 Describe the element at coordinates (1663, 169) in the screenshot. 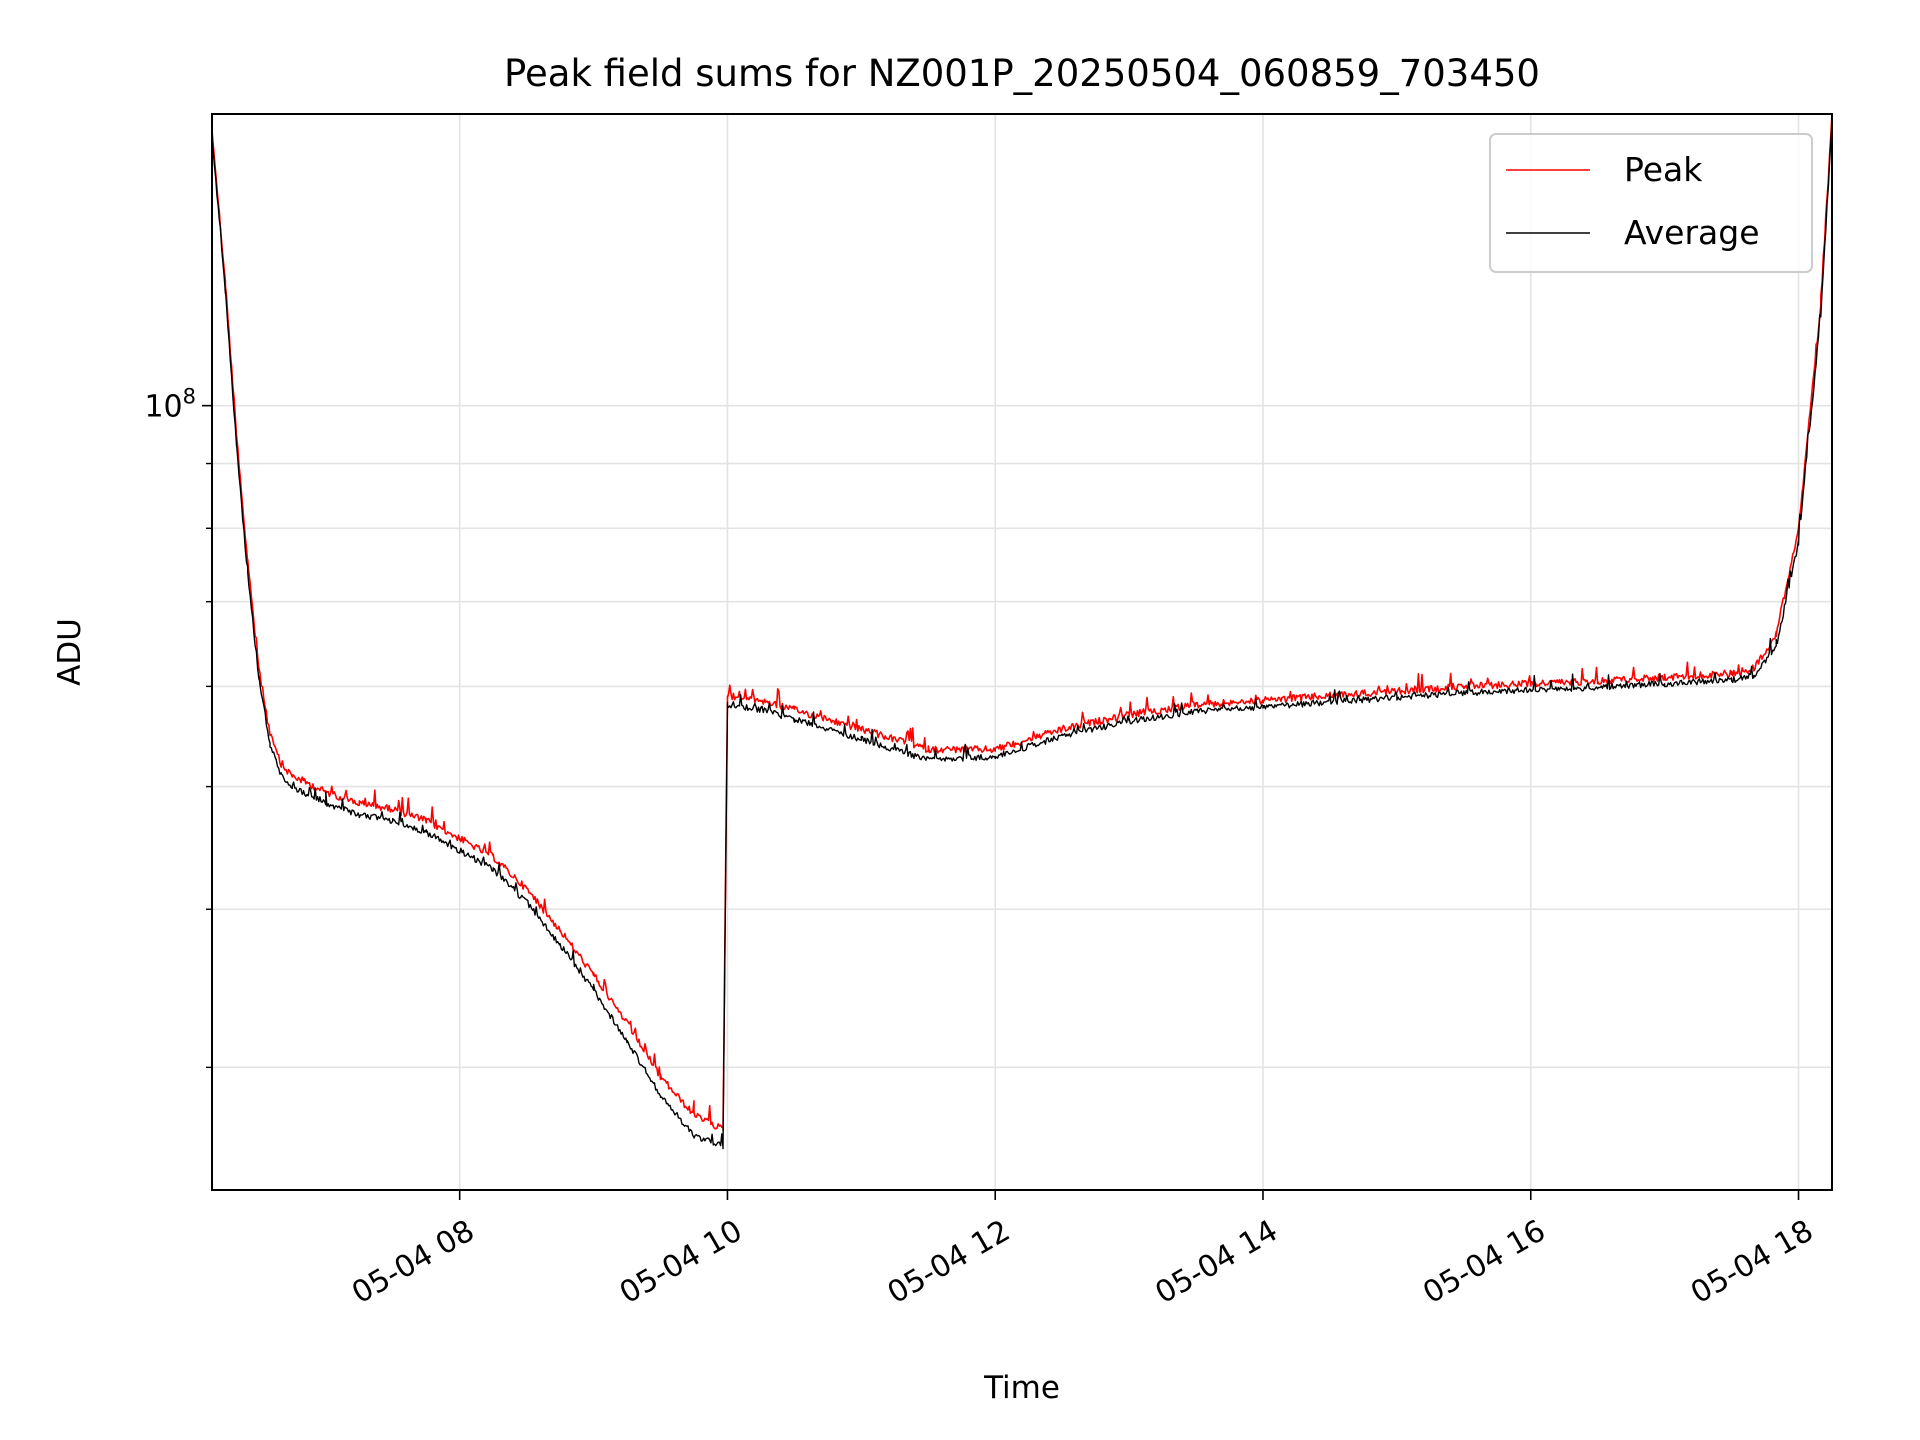

I see `legend-label-peak: Peak` at that location.